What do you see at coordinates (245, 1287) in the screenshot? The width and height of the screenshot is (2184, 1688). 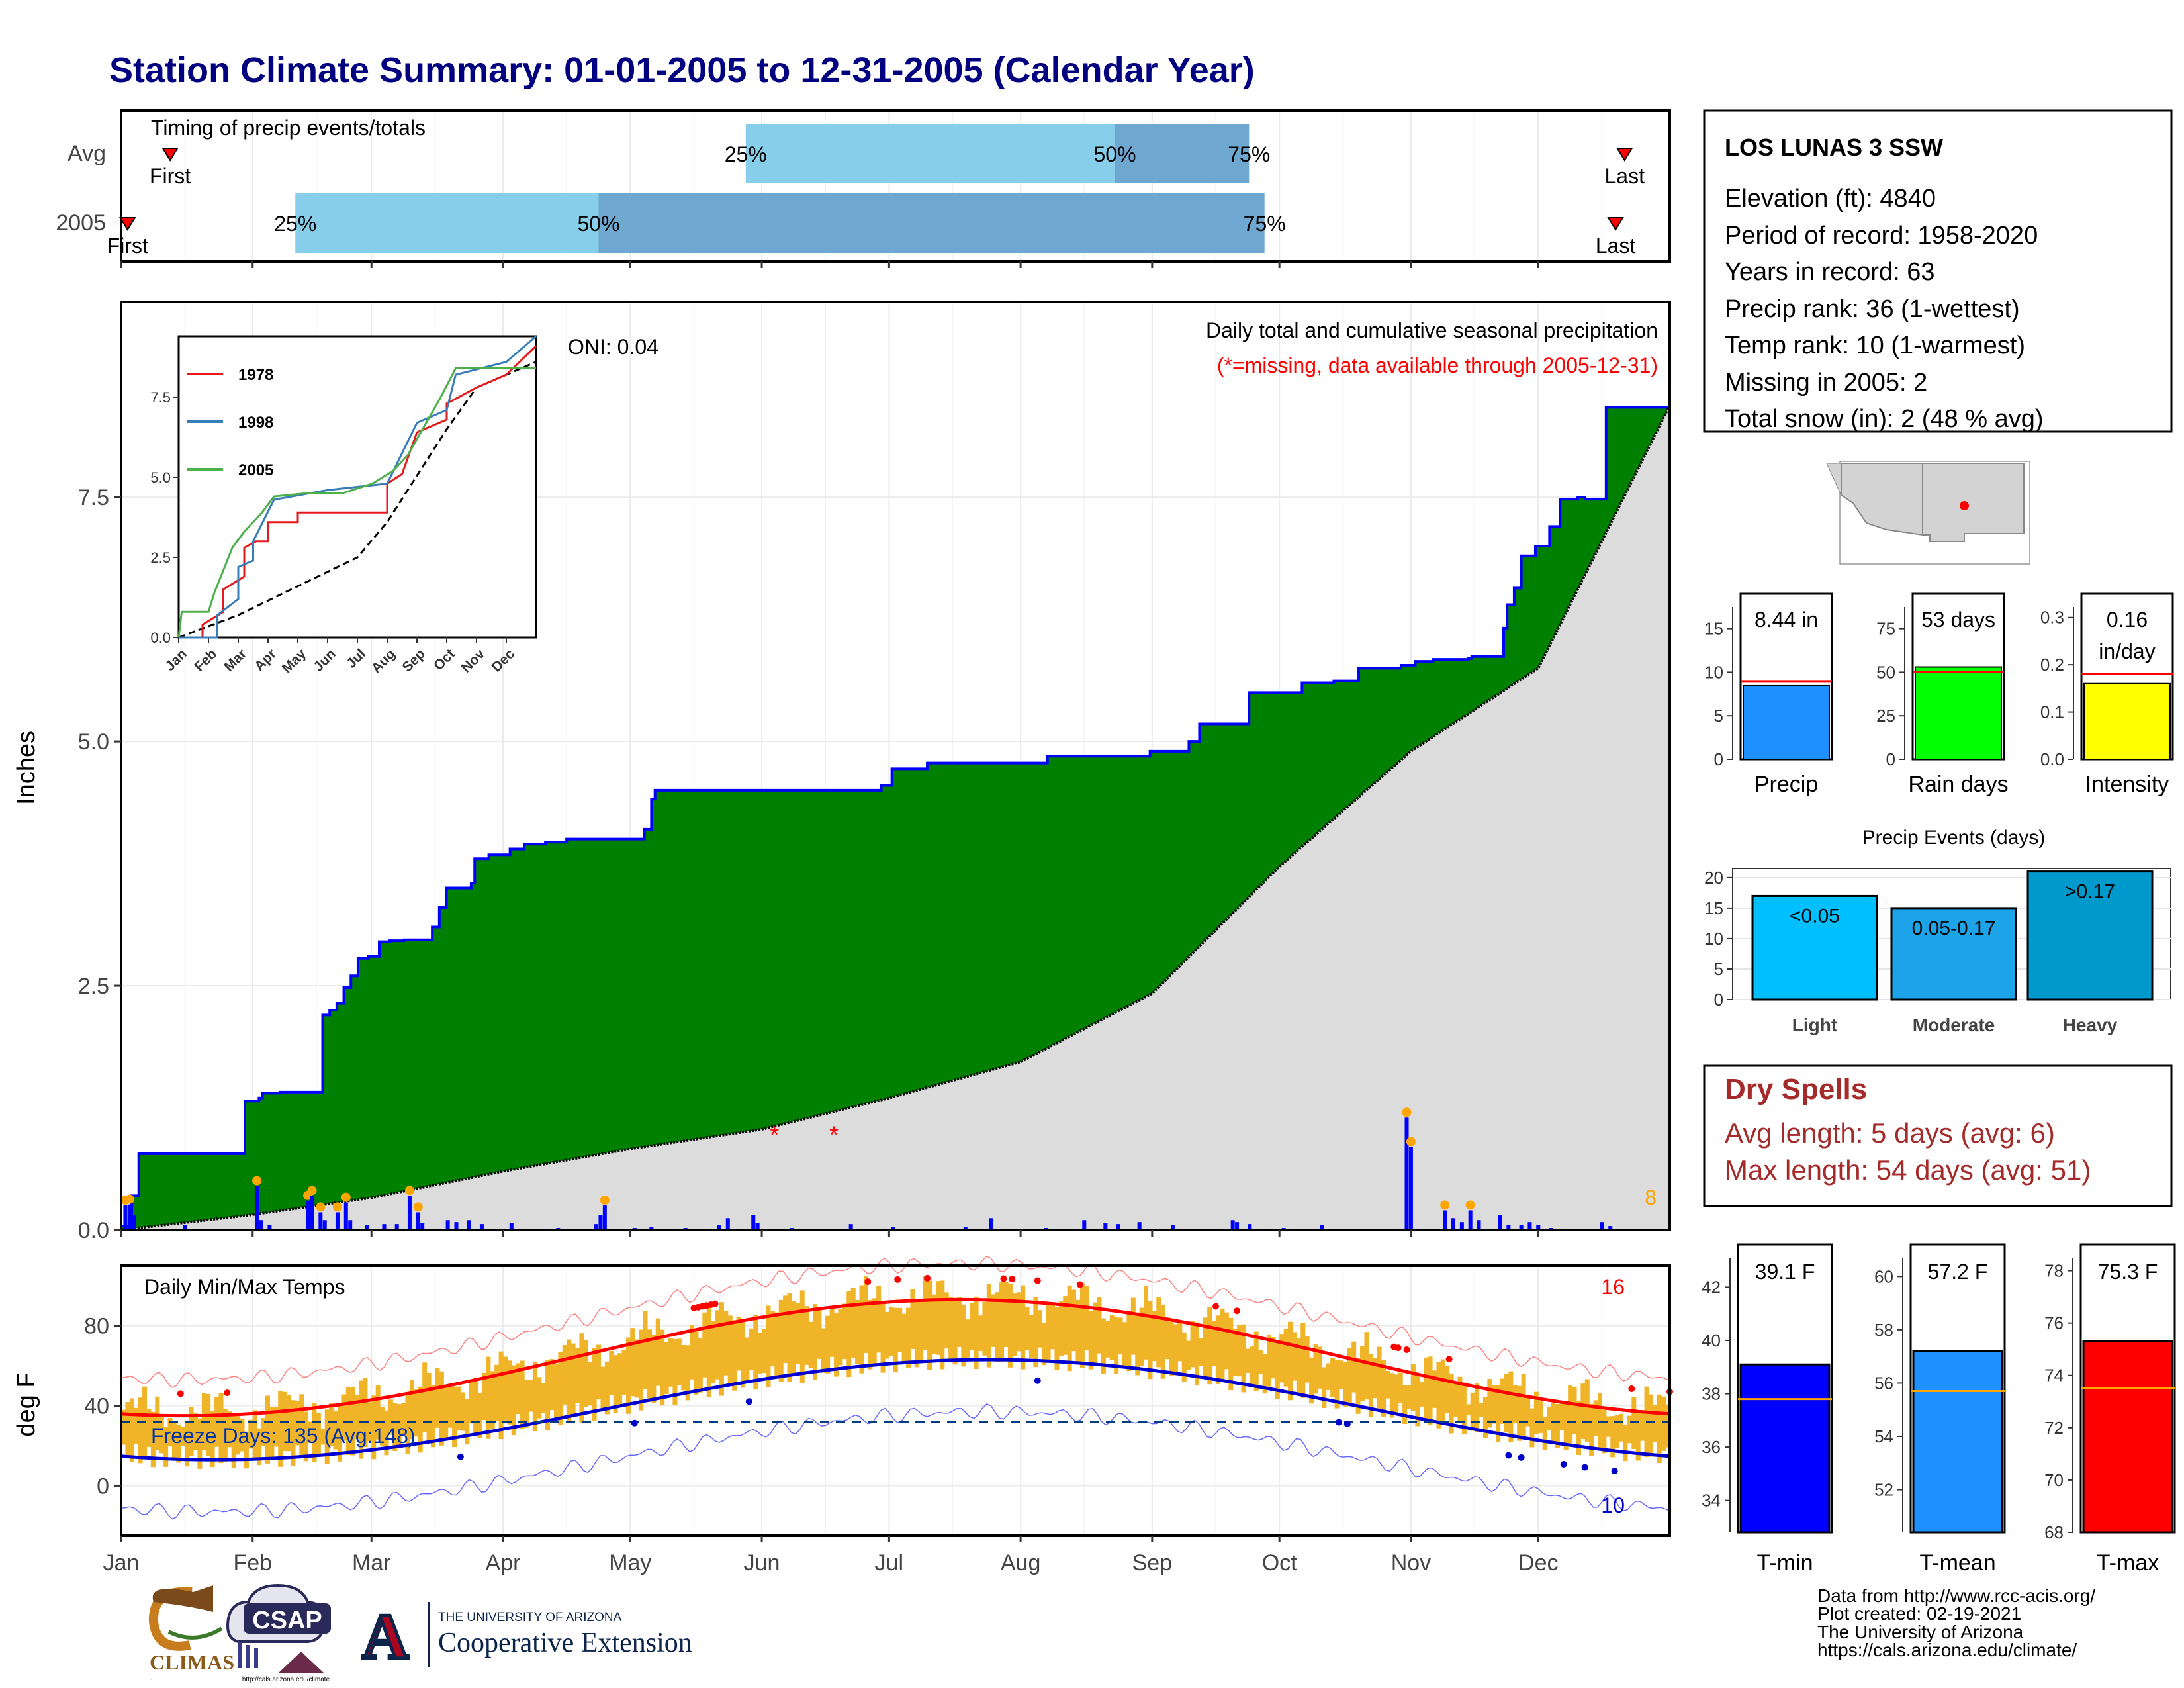 I see `temp-panel-title: Daily Min/Max Temps` at bounding box center [245, 1287].